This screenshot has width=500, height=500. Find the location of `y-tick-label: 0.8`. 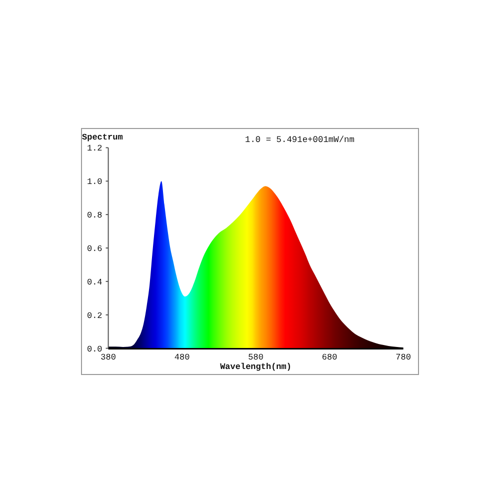

y-tick-label: 0.8 is located at coordinates (94, 215).